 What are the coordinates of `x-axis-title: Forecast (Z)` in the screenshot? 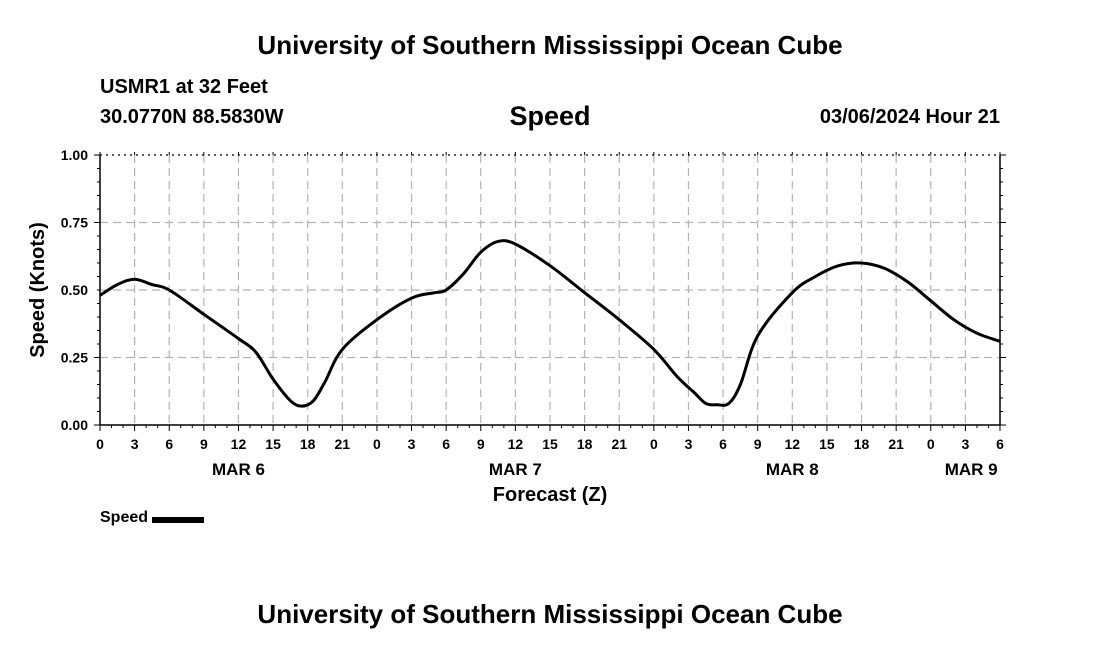 It's located at (550, 495).